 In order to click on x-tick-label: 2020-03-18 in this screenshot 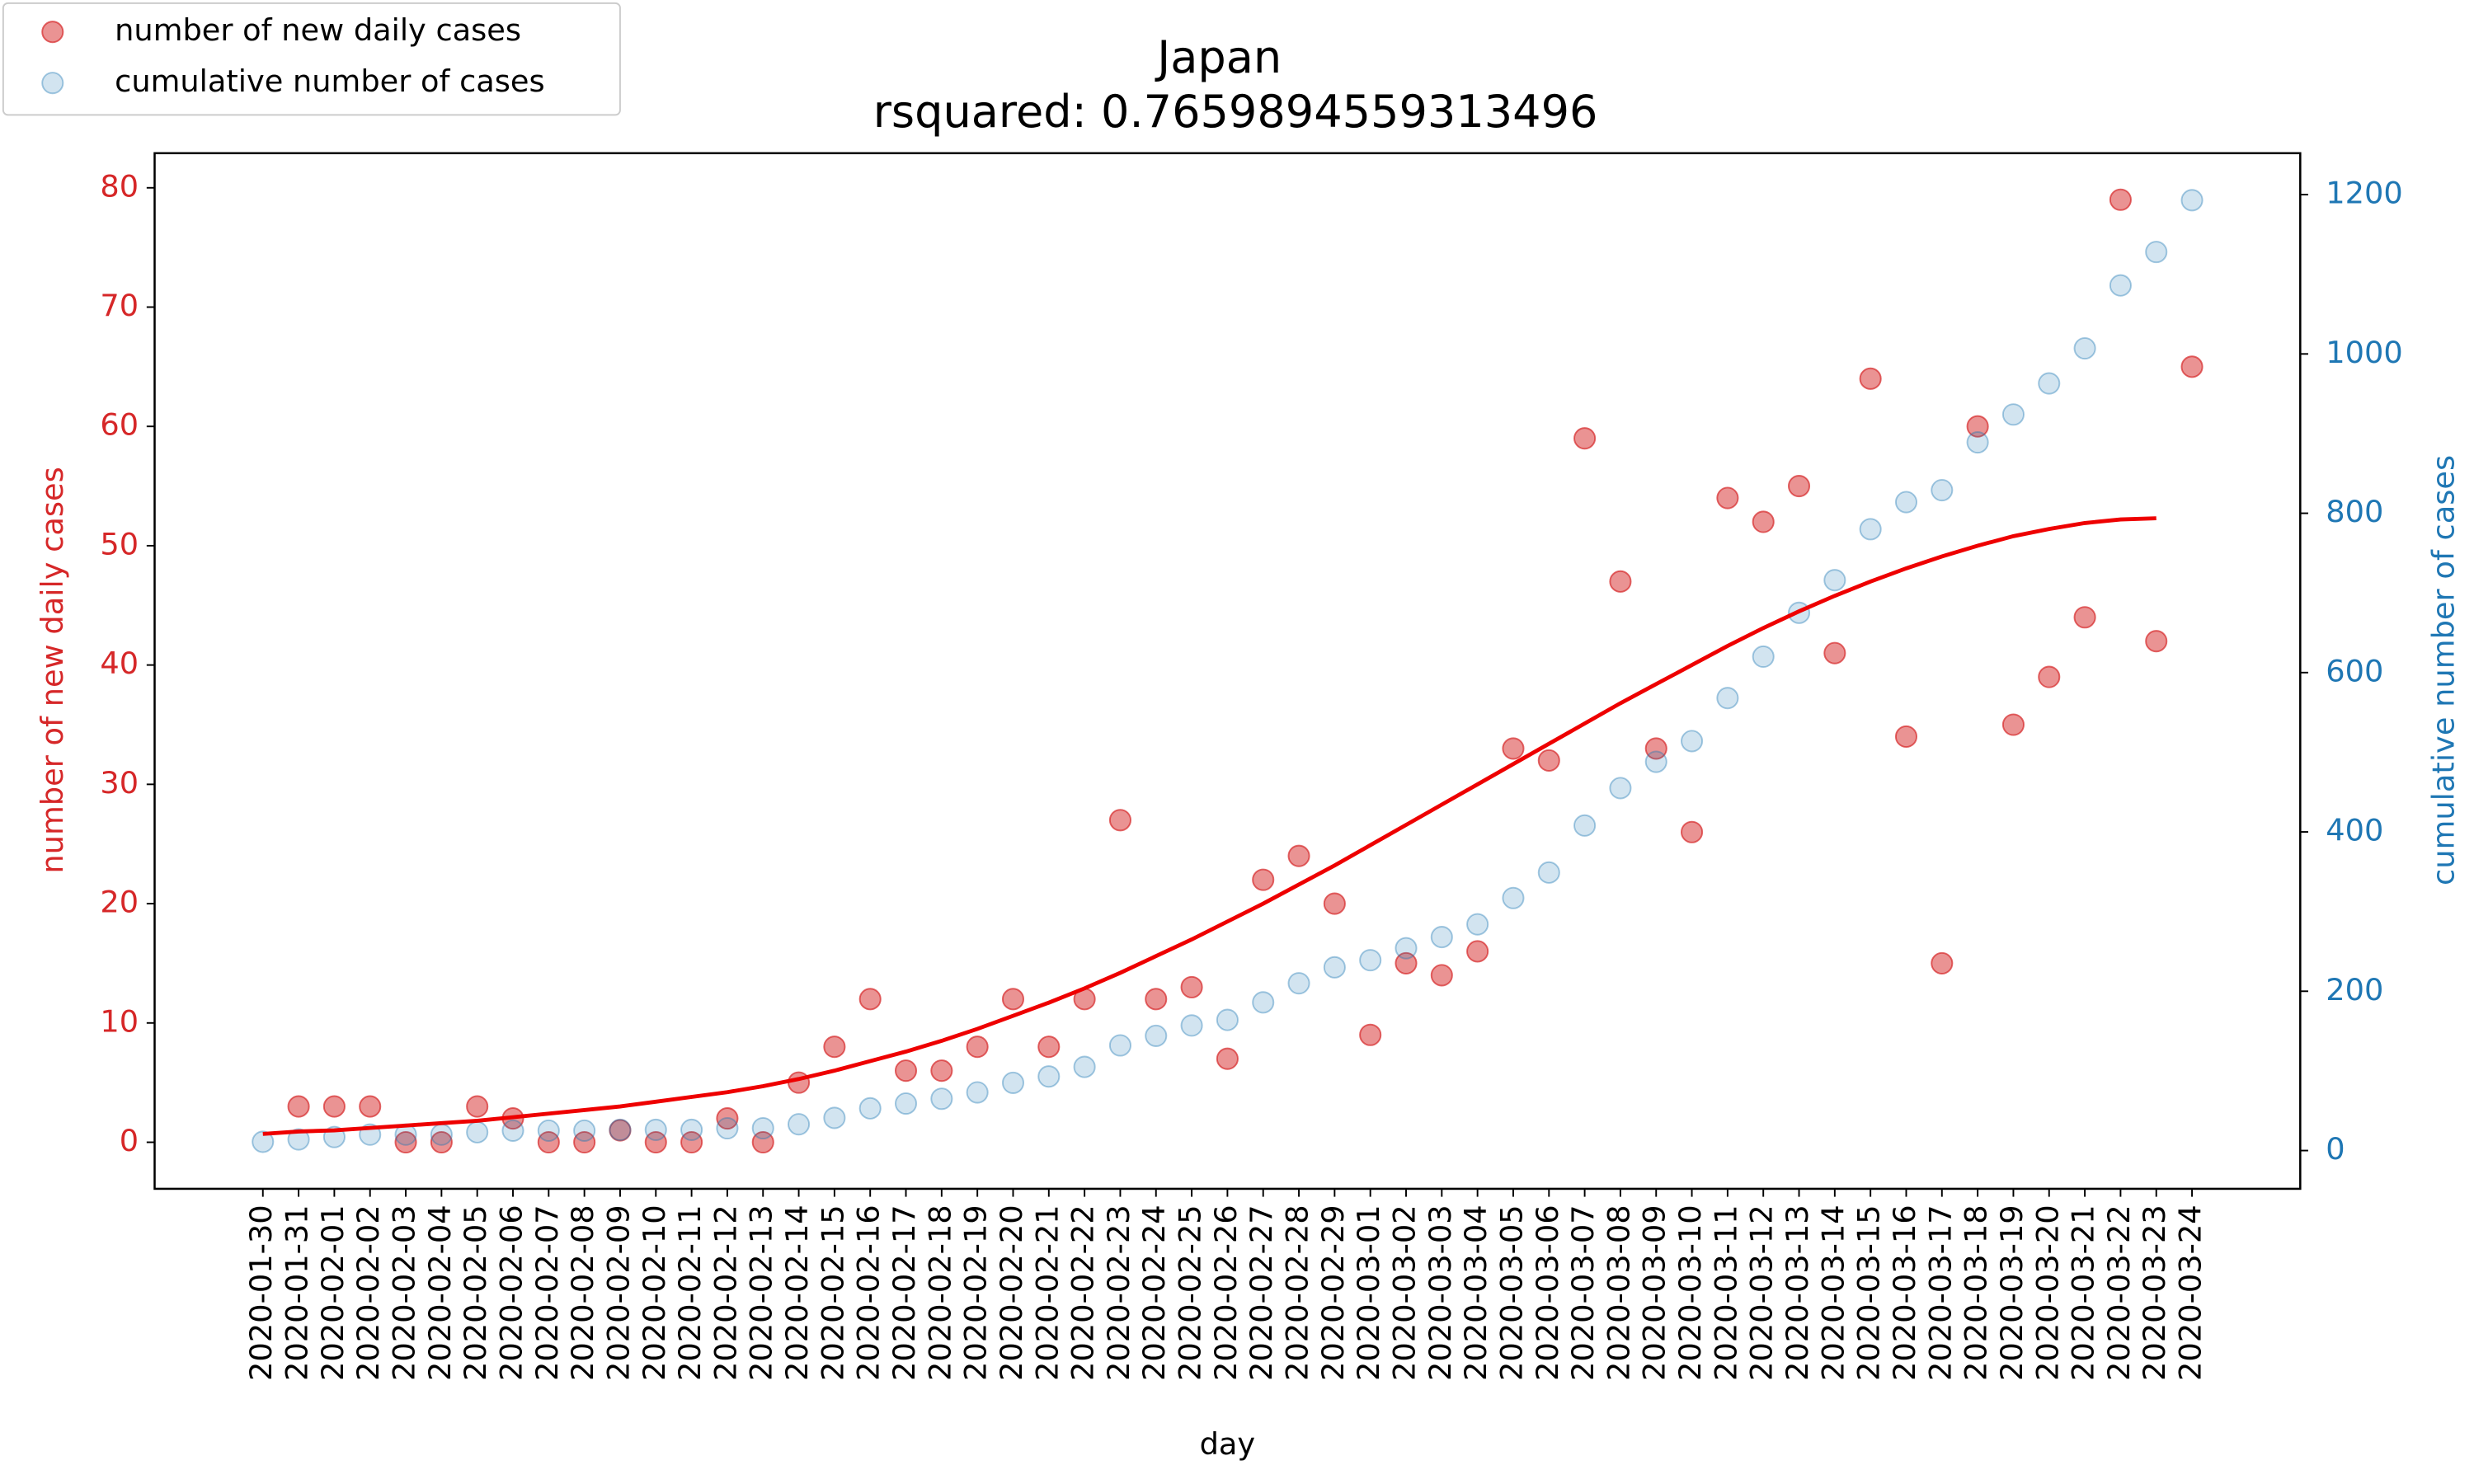, I will do `click(1976, 1293)`.